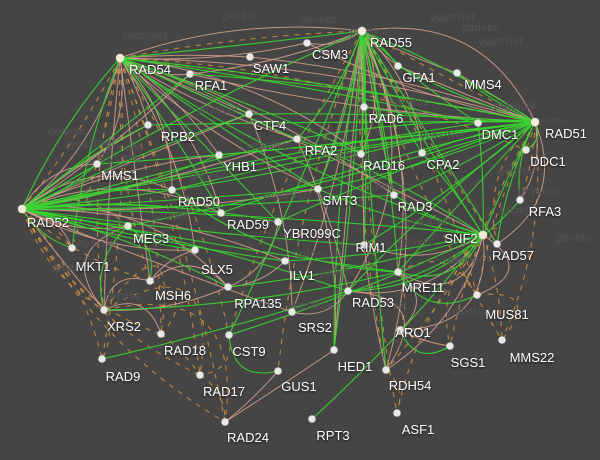 The image size is (600, 460). Describe the element at coordinates (483, 235) in the screenshot. I see `network-node-snf2` at that location.